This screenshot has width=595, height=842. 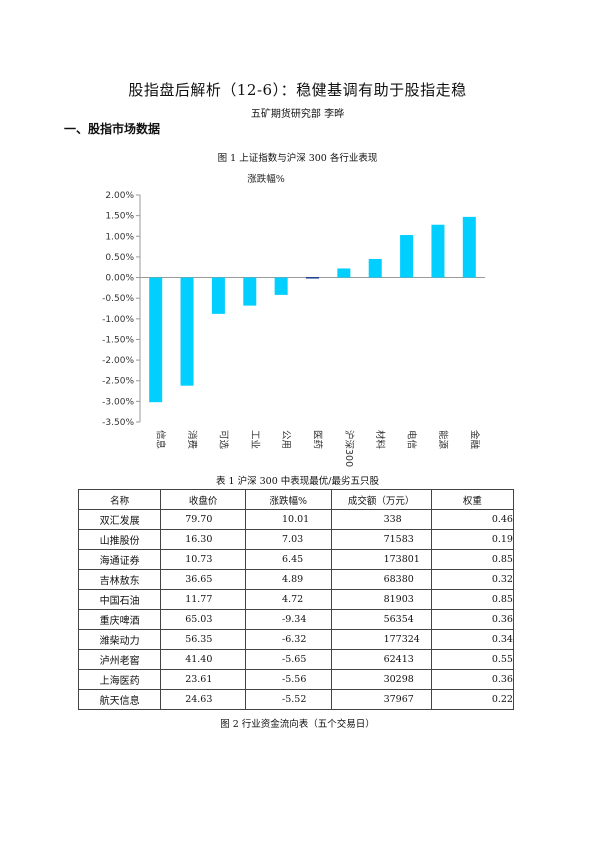 I want to click on x-tick-label: 消费, so click(x=192, y=439).